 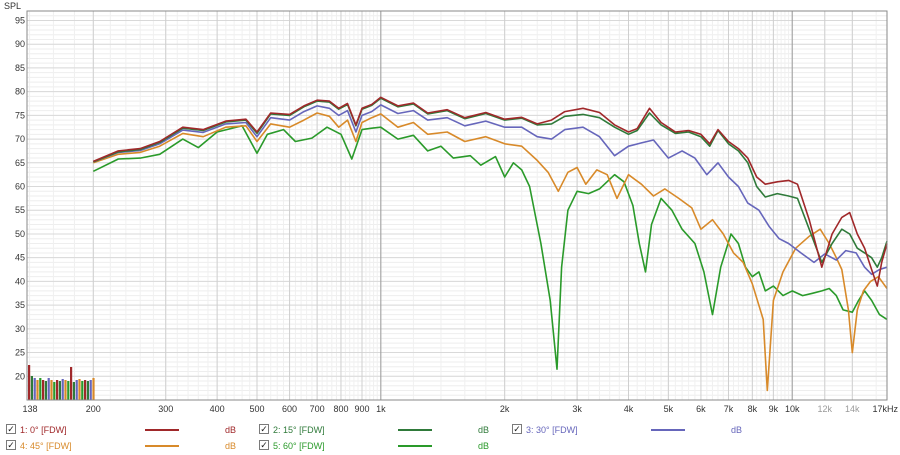 I want to click on y-tick-label: 60, so click(x=20, y=187).